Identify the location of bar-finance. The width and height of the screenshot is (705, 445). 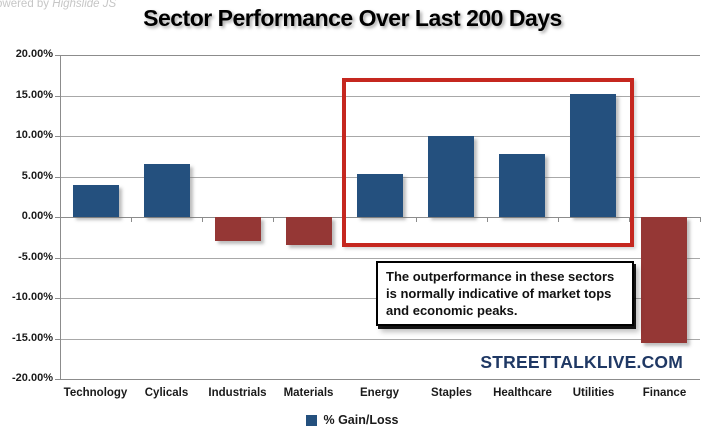
(664, 280).